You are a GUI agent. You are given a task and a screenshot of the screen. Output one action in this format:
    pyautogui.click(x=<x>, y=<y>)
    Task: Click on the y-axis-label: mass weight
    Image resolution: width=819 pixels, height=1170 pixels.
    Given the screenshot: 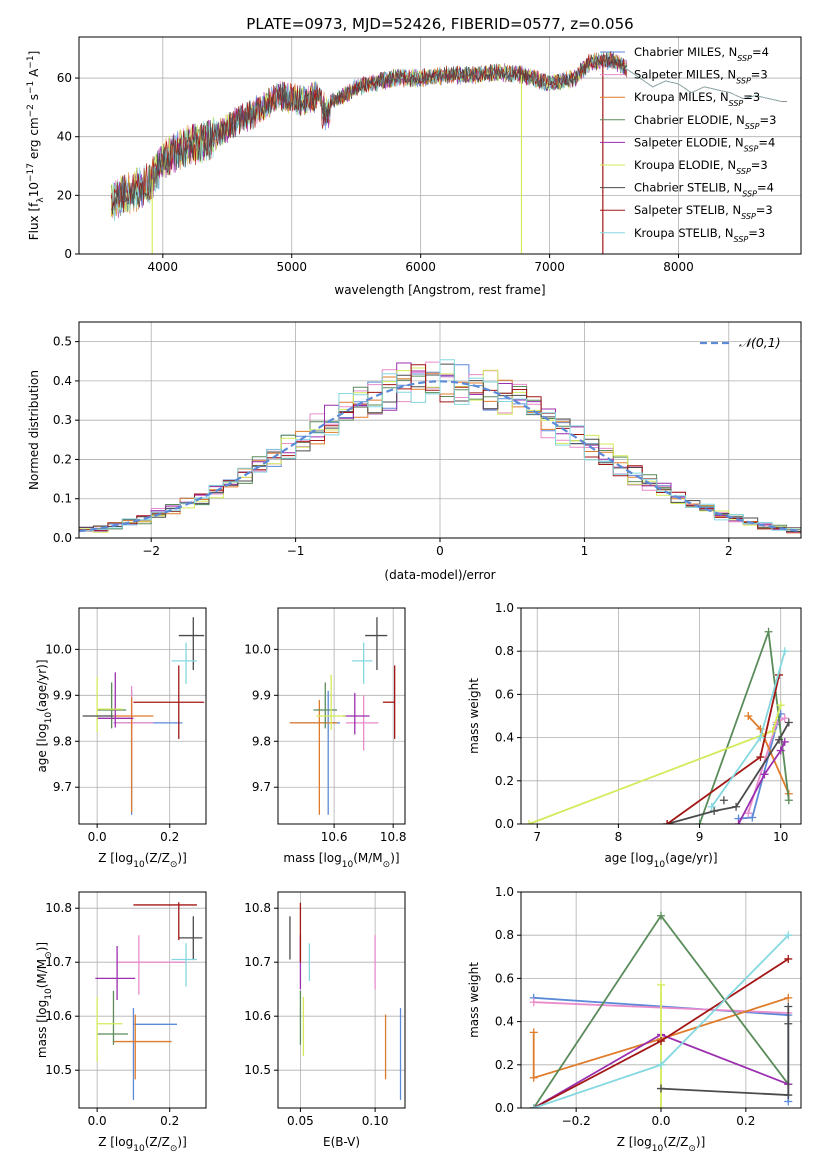 What is the action you would take?
    pyautogui.click(x=474, y=1000)
    